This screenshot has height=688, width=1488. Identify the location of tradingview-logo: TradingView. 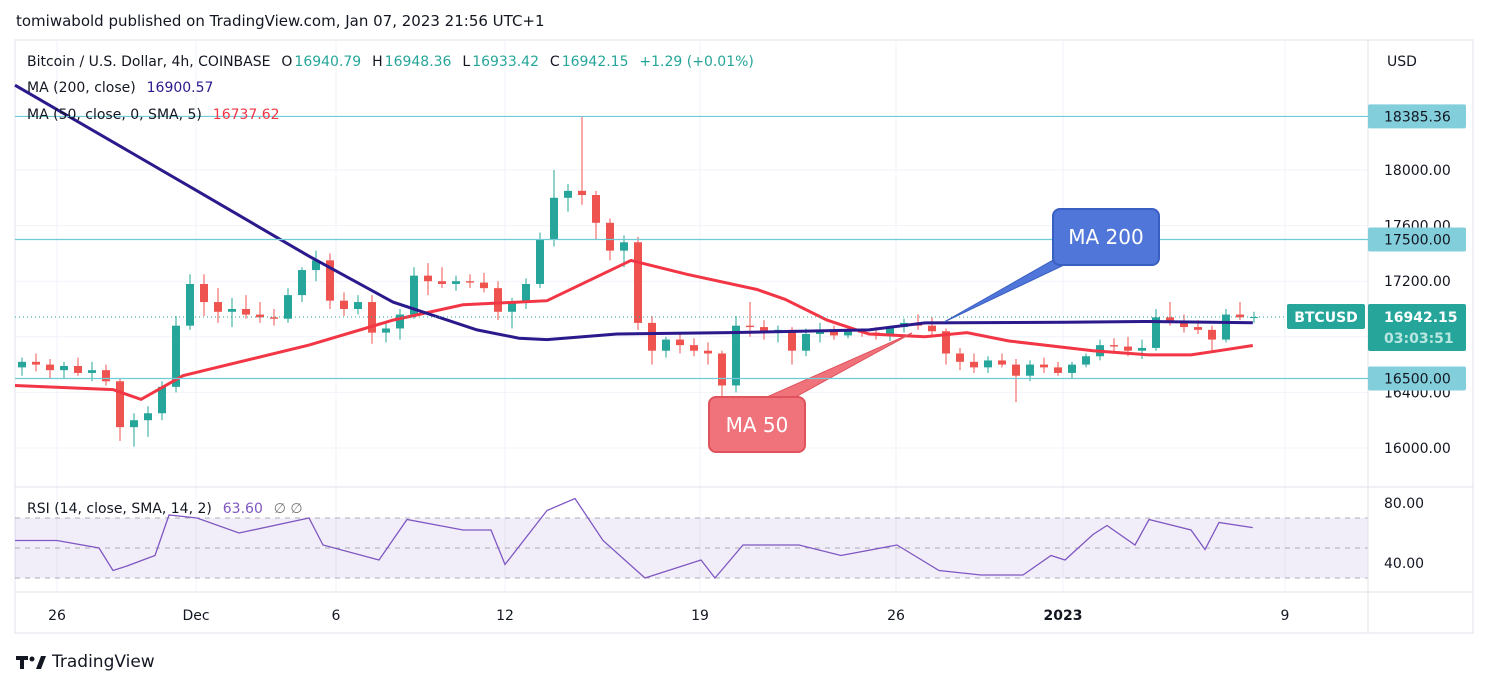
(85, 662).